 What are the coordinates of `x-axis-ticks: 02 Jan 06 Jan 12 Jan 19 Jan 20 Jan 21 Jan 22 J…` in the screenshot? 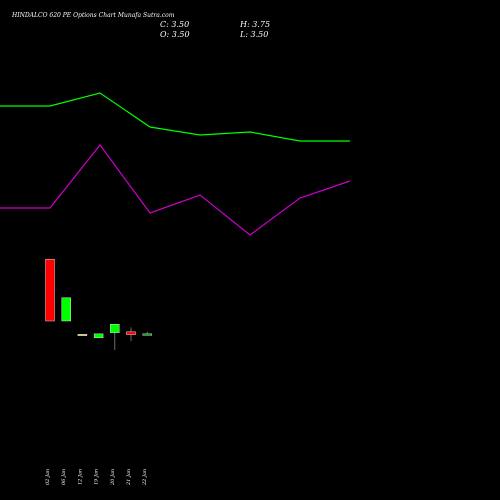 It's located at (96, 477).